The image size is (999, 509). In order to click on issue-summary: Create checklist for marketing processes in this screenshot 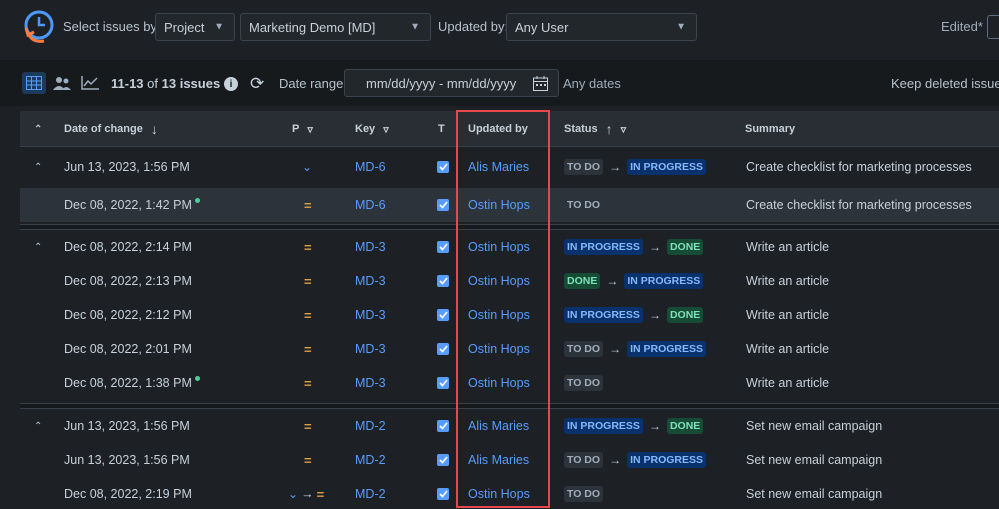, I will do `click(859, 167)`.